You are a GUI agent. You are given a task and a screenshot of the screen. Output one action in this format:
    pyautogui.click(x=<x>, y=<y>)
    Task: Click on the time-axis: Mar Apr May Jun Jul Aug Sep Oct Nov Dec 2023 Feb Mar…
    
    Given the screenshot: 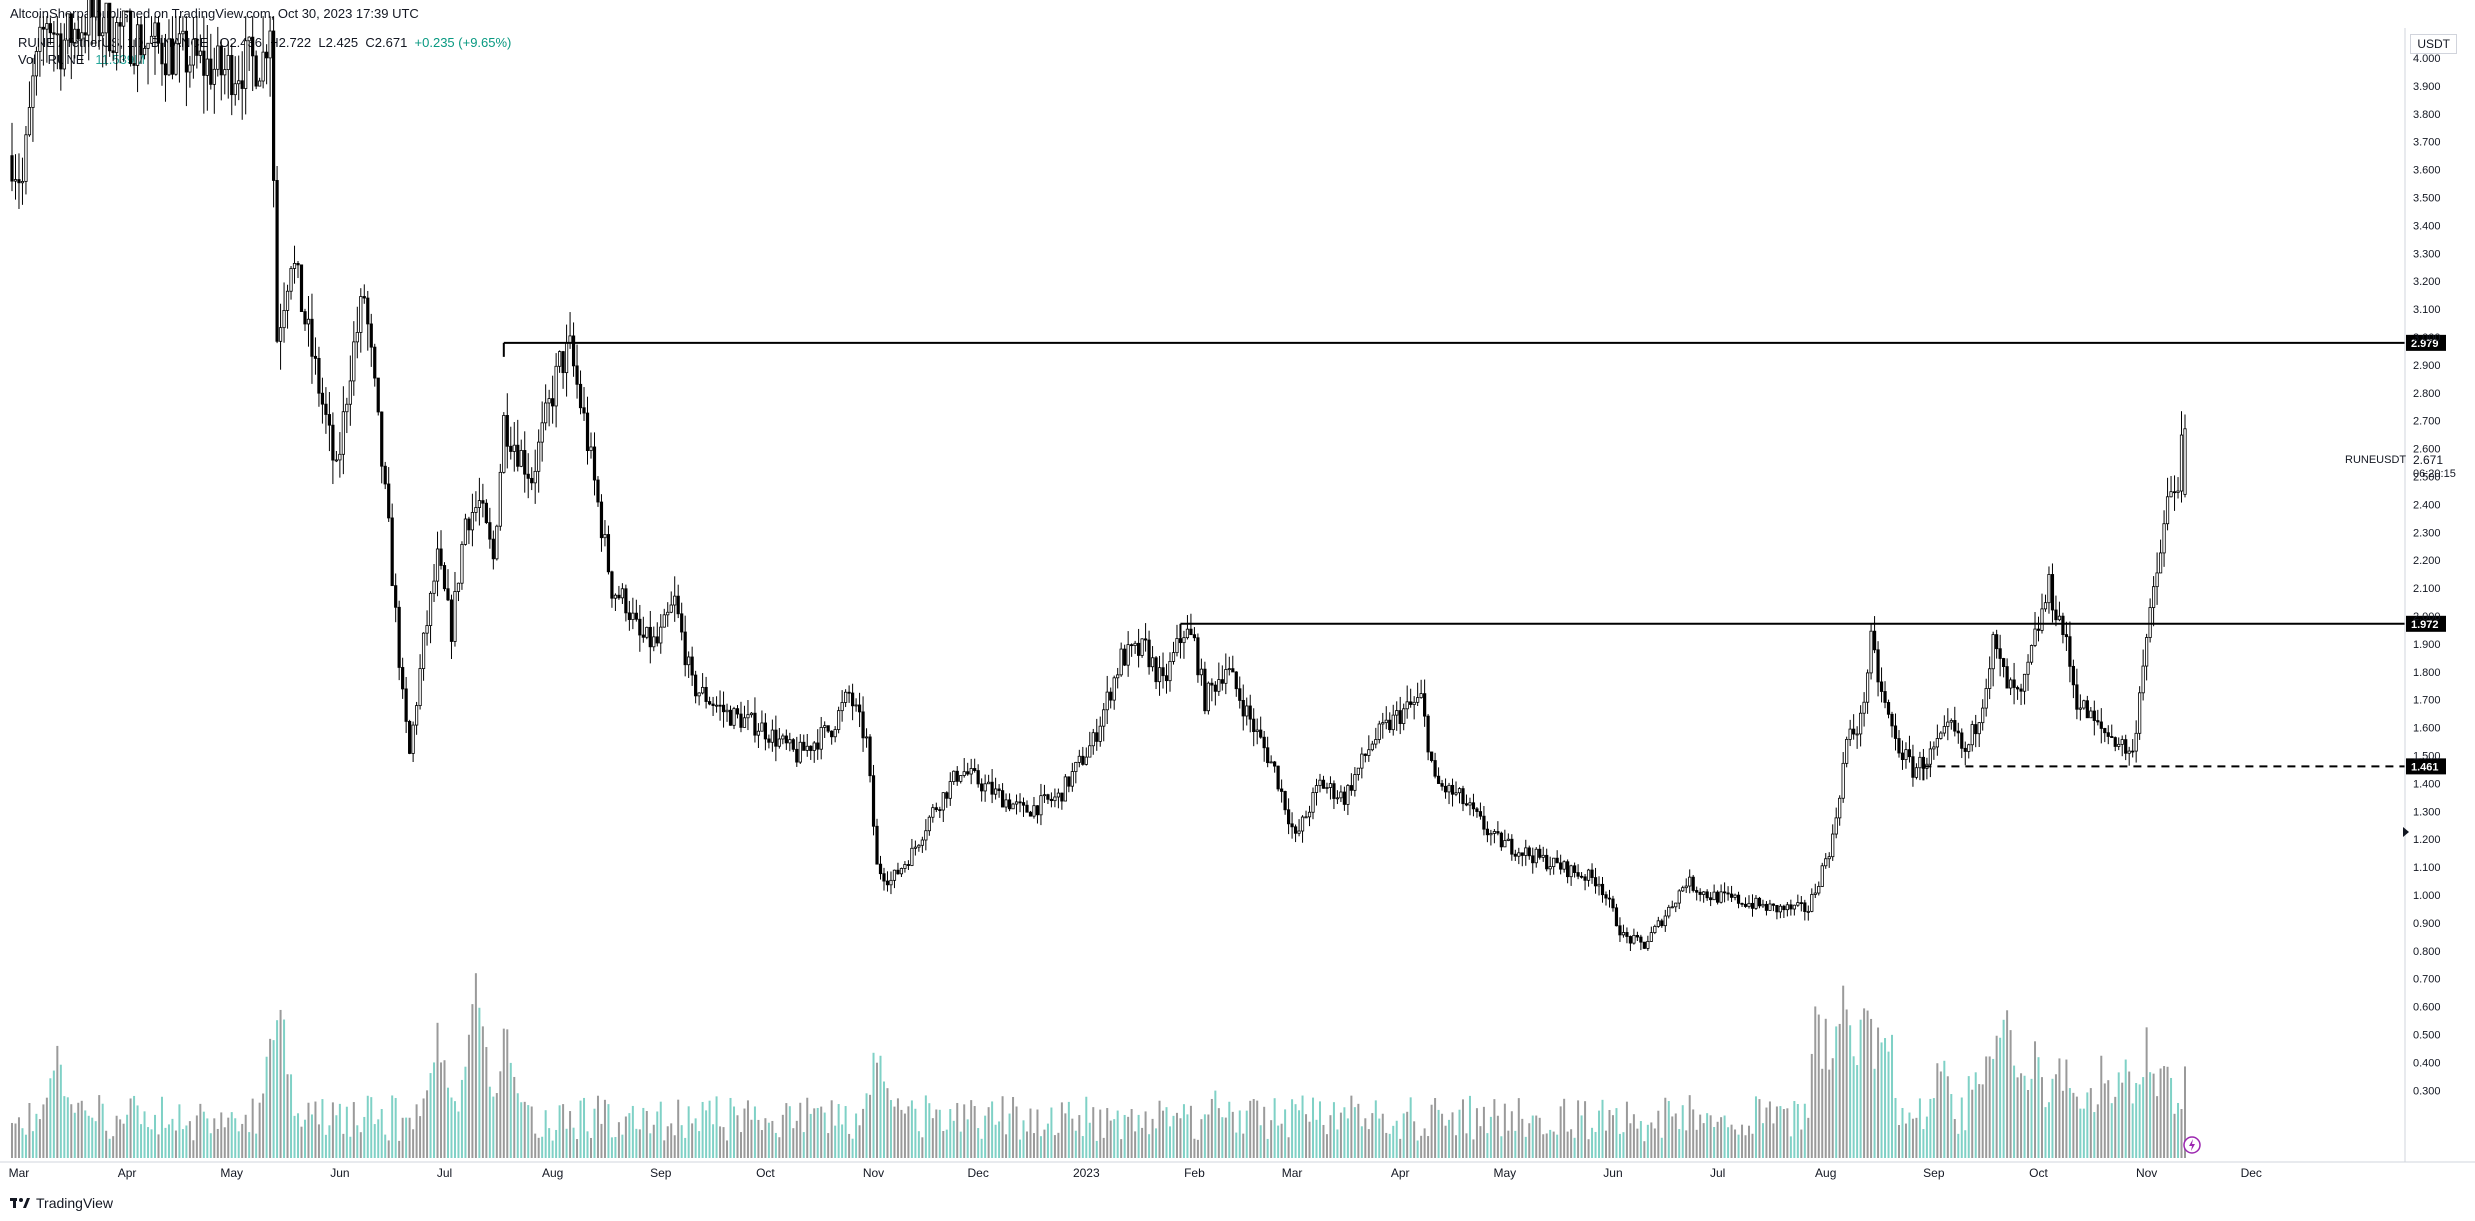 What is the action you would take?
    pyautogui.click(x=1135, y=1173)
    